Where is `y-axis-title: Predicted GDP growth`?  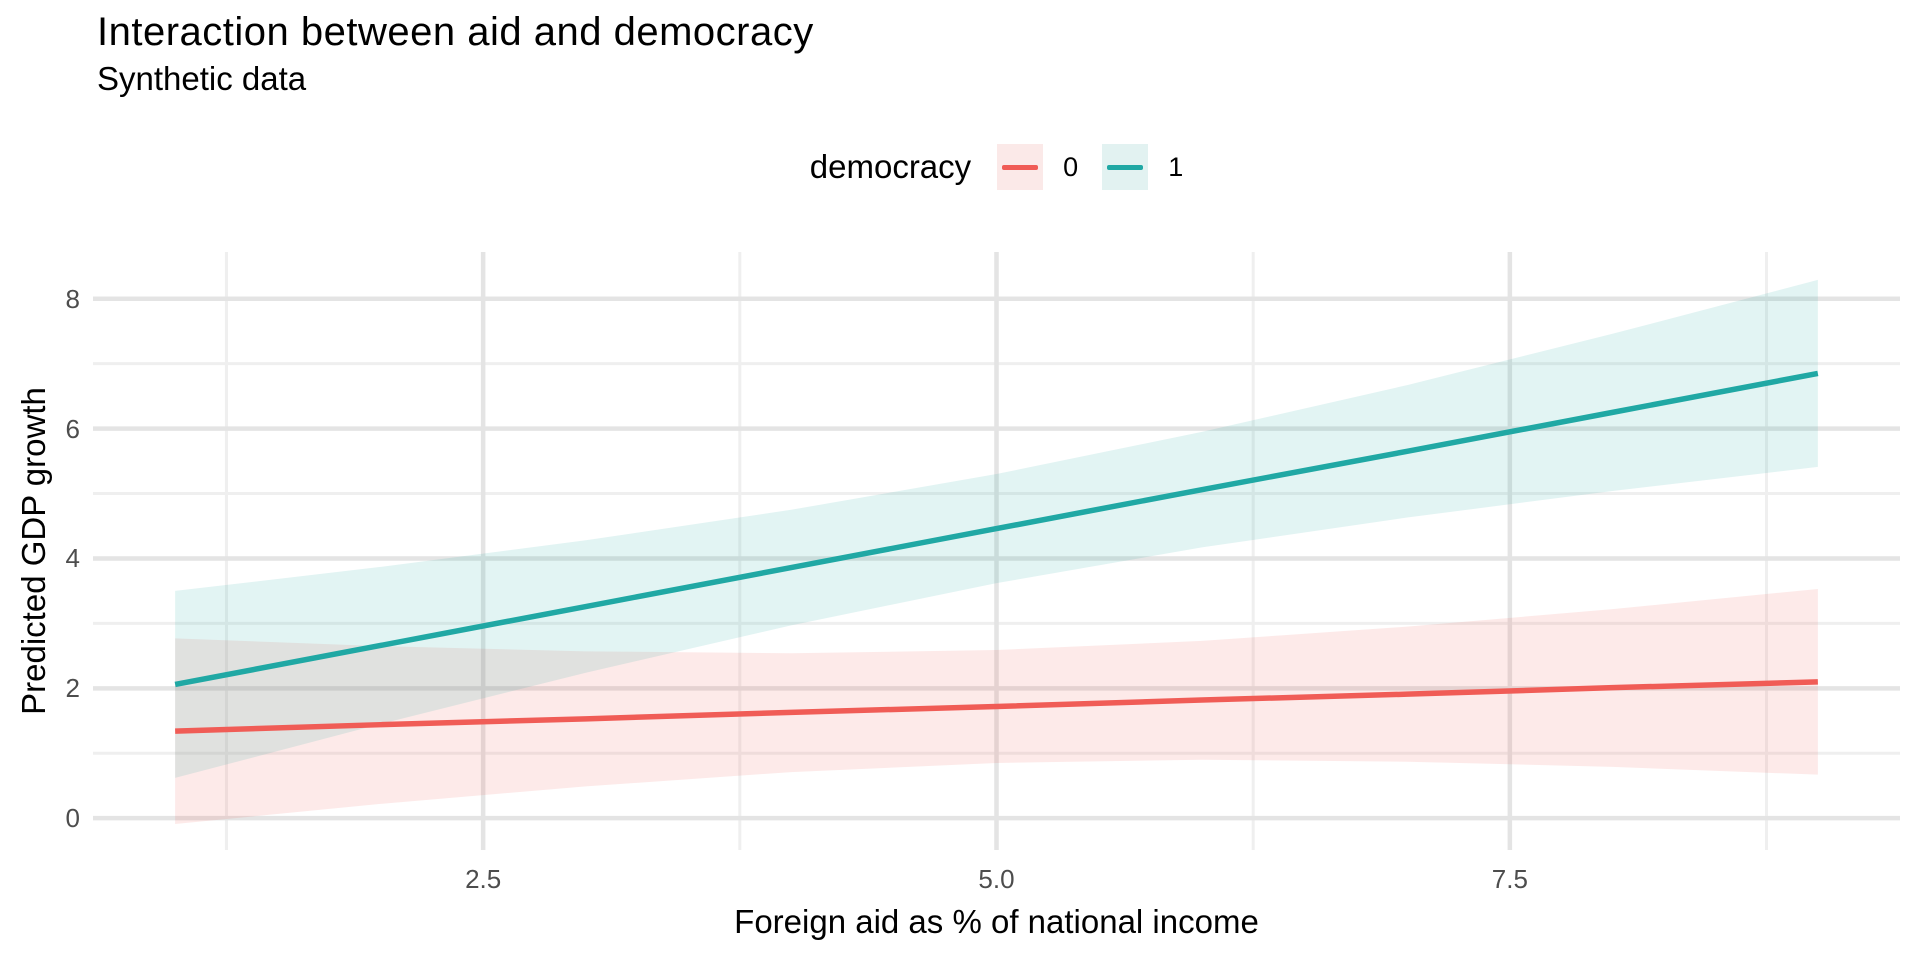
y-axis-title: Predicted GDP growth is located at coordinates (33, 551).